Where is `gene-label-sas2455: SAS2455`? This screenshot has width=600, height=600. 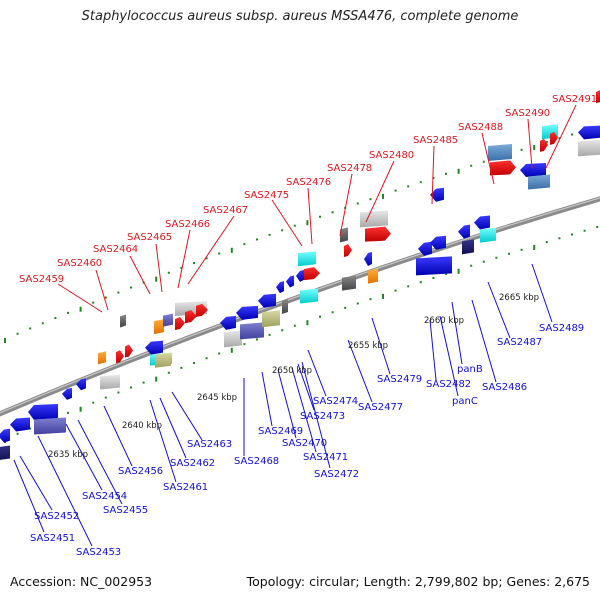
gene-label-sas2455: SAS2455 is located at coordinates (125, 510).